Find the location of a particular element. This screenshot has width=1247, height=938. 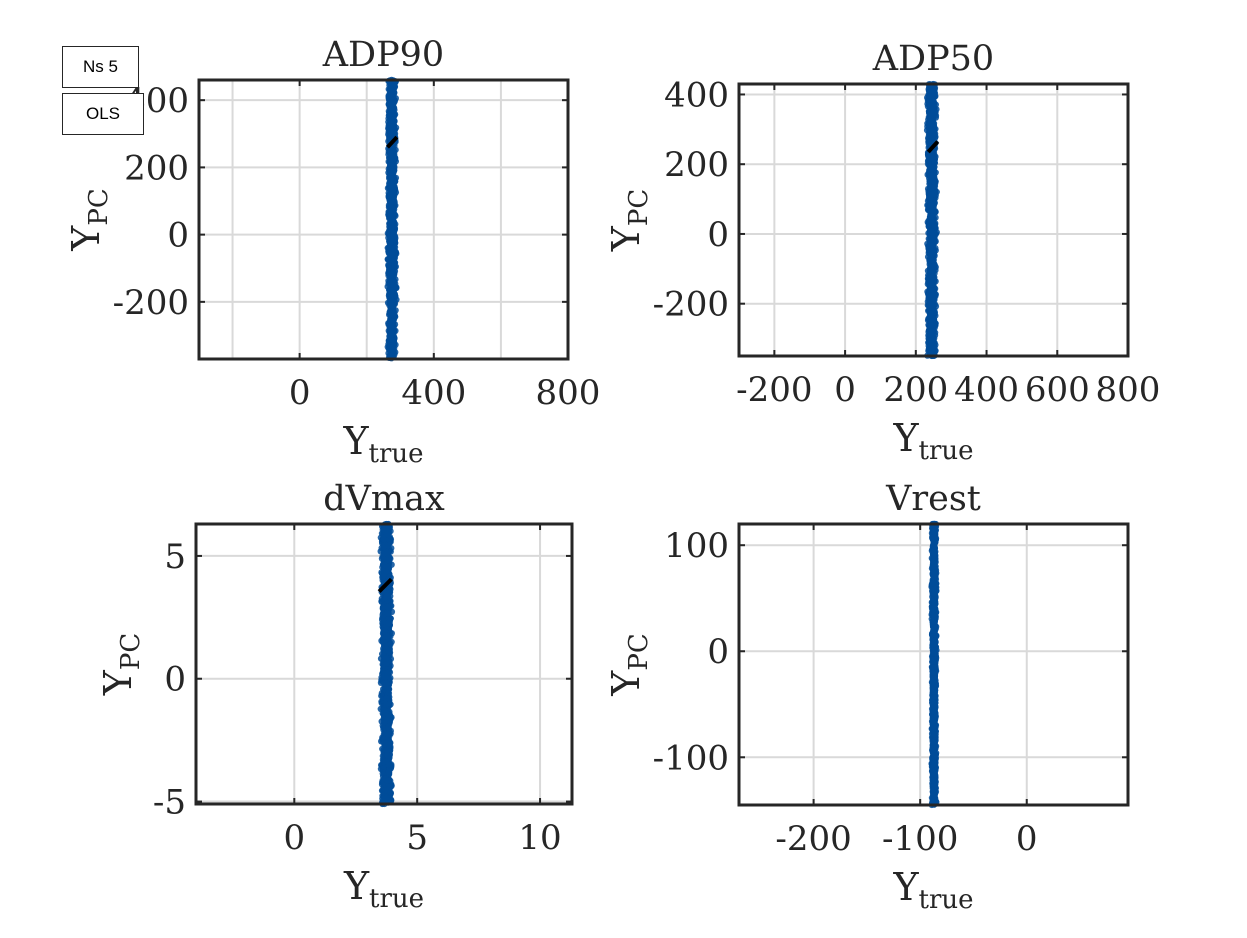

y-tick-label: 5 is located at coordinates (175, 557).